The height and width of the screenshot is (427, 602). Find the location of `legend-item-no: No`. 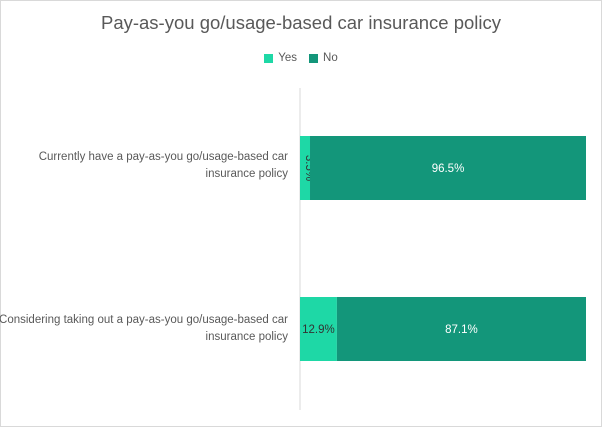

legend-item-no: No is located at coordinates (323, 58).